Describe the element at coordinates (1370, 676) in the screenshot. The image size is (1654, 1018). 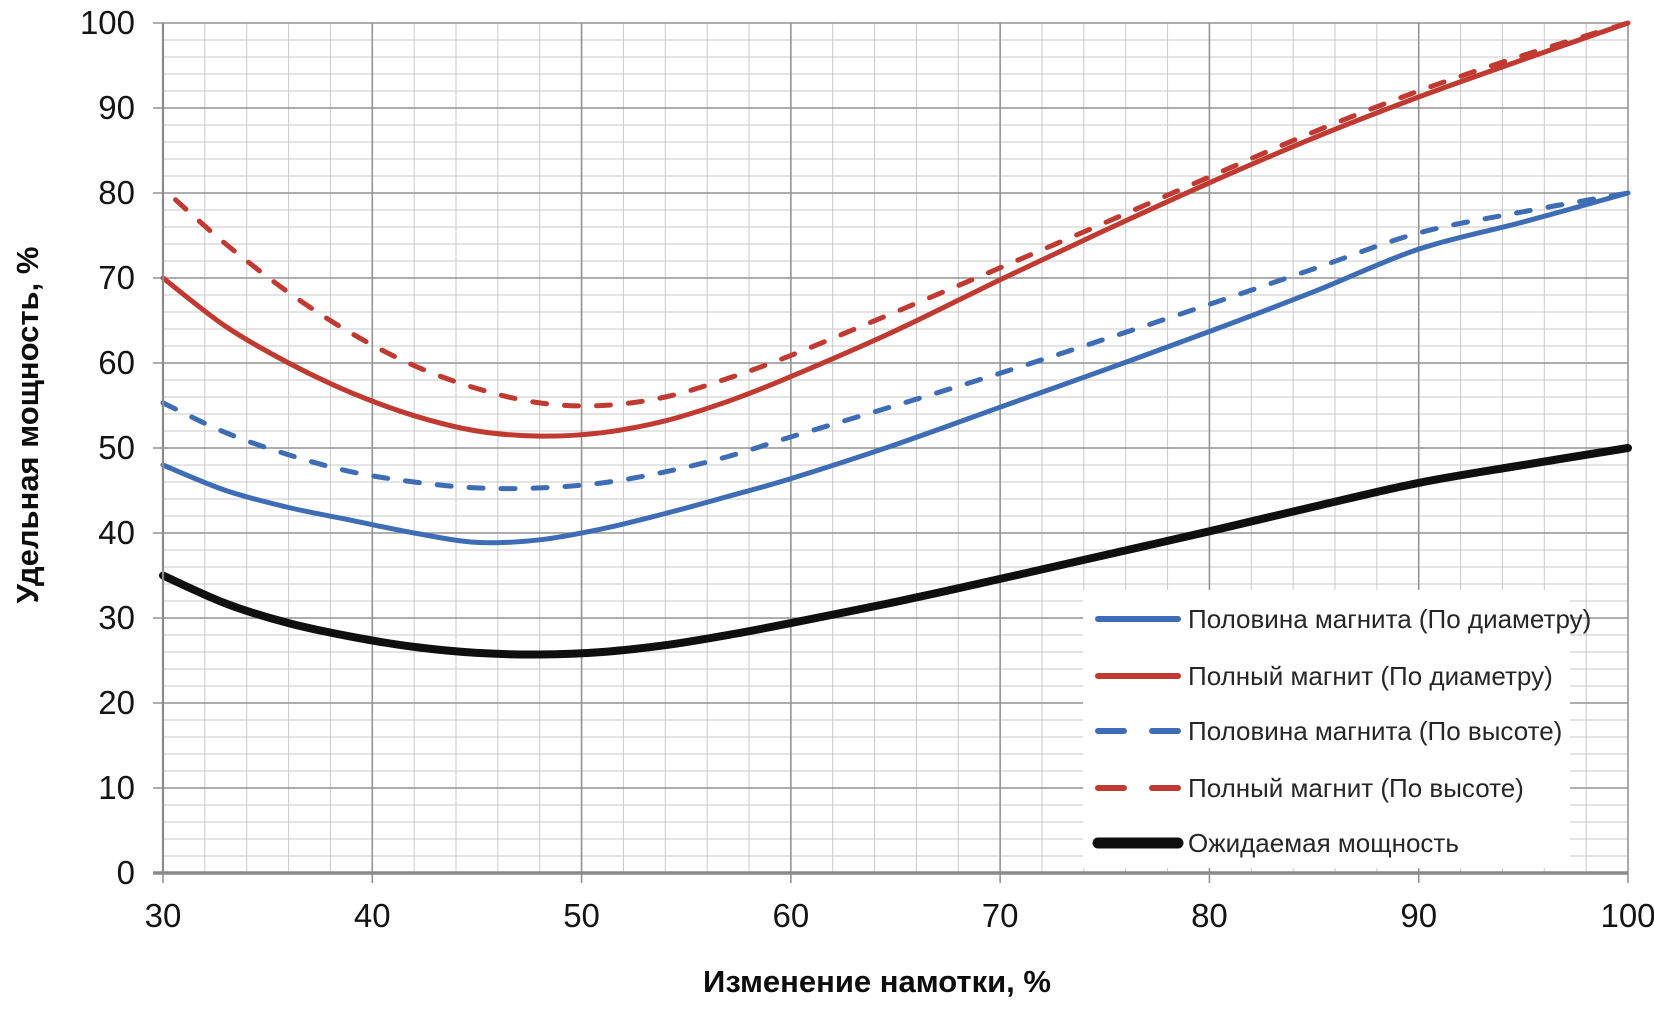
I see `legend-label: Полный магнит (По диаметру)` at that location.